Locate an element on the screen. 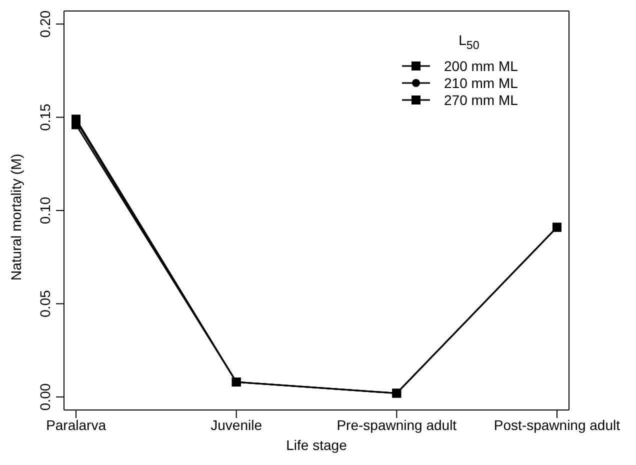 The image size is (636, 465). x-tick-label: Paralarva is located at coordinates (76, 424).